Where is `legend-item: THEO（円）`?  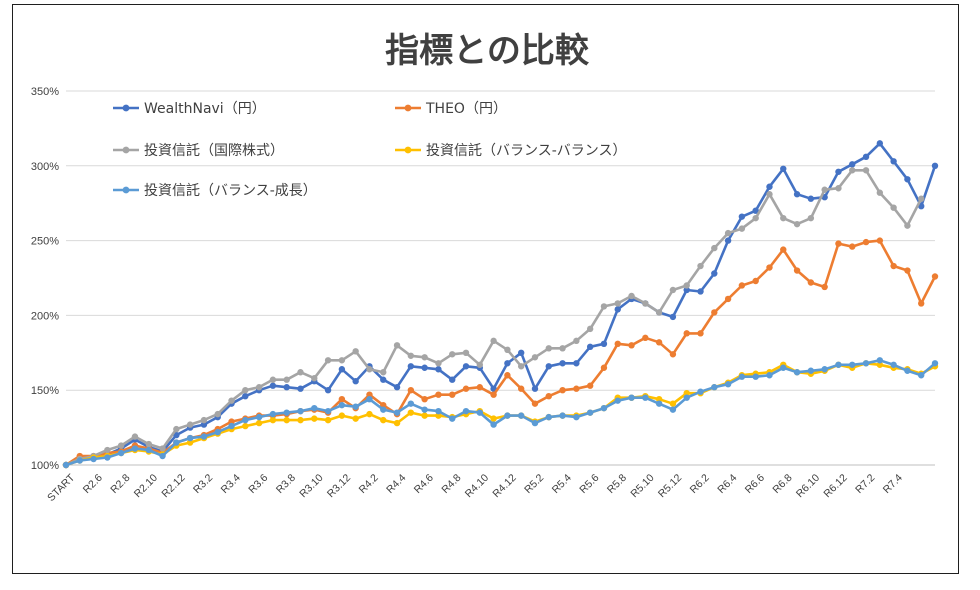 legend-item: THEO（円） is located at coordinates (451, 109).